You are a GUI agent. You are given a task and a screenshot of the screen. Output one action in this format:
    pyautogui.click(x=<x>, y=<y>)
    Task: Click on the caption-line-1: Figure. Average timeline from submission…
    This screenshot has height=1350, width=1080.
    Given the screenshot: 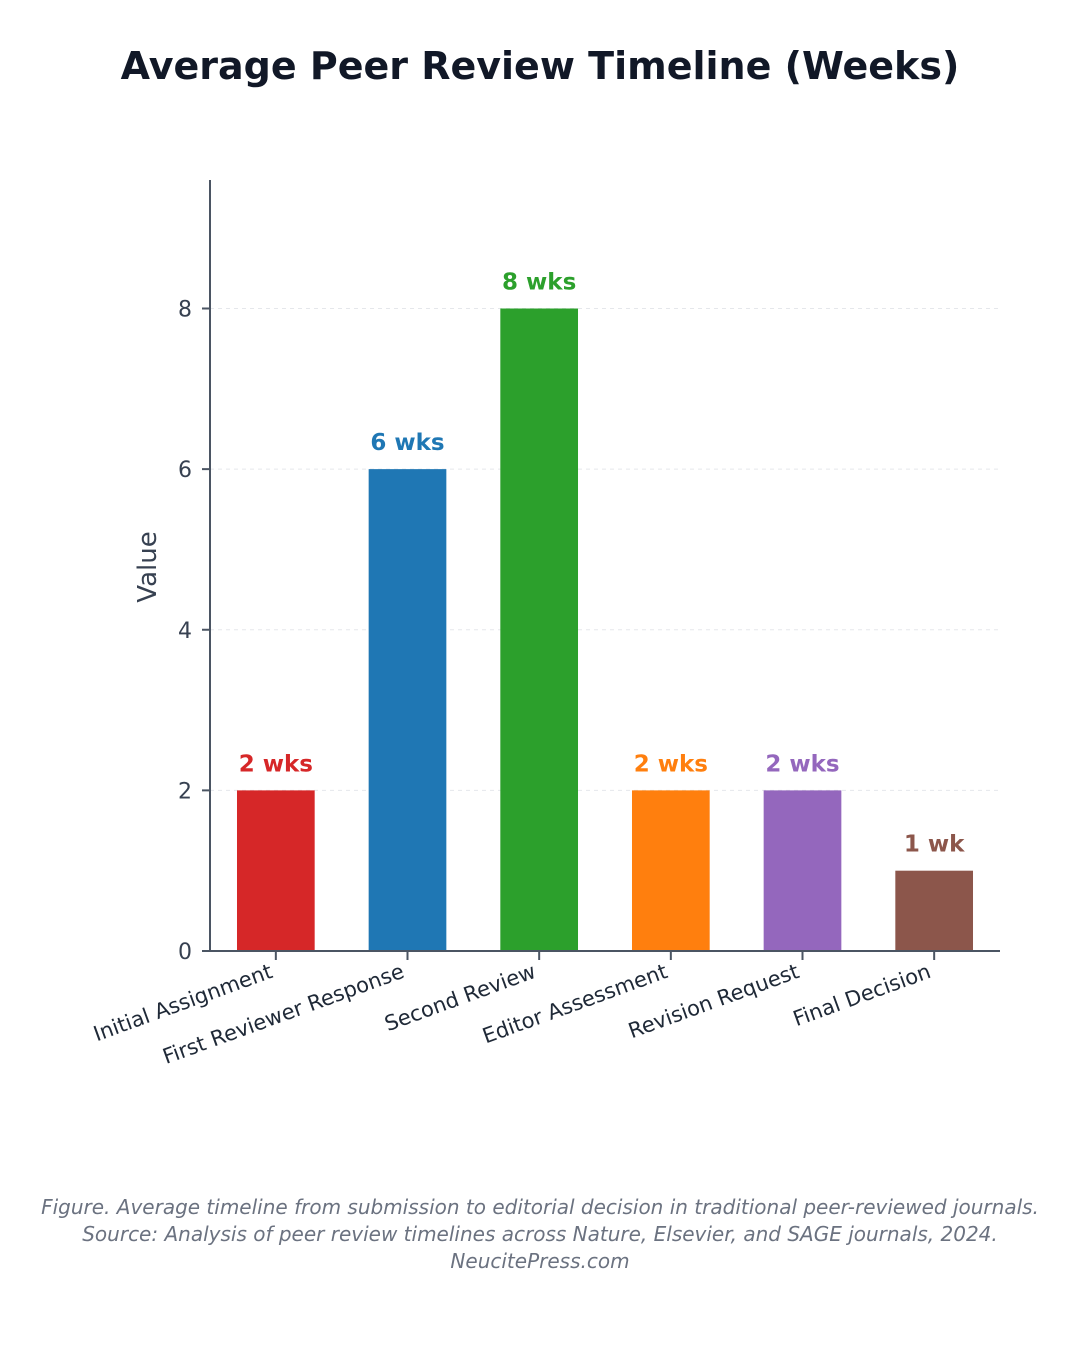 What is the action you would take?
    pyautogui.click(x=540, y=1207)
    